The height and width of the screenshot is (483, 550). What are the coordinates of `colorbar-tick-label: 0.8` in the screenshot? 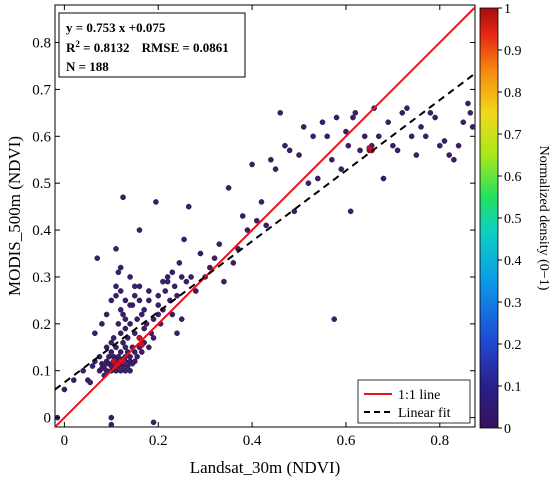 It's located at (513, 93).